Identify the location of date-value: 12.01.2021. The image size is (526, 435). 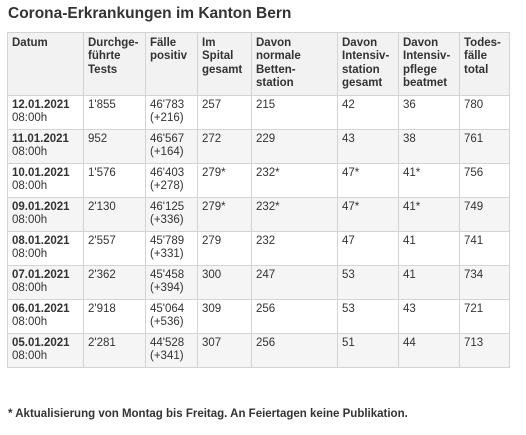
(41, 105).